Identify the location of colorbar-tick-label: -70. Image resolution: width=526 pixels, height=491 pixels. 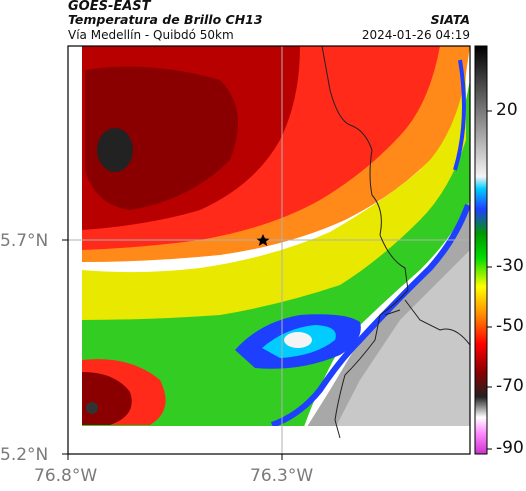
(510, 386).